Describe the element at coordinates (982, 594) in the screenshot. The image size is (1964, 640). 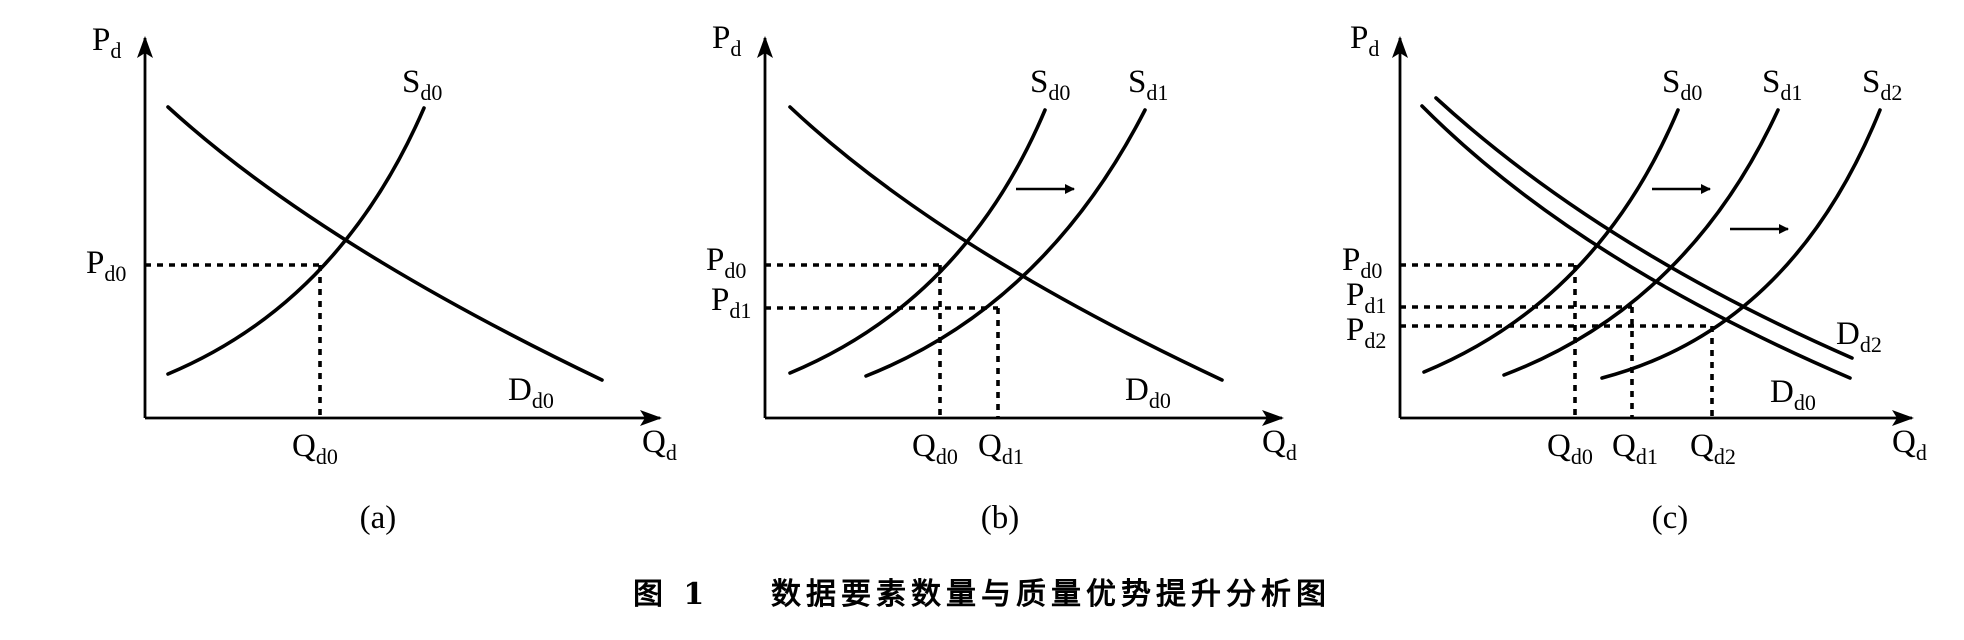
I see `figure-caption: 图 1 数据要素数量与质量优势提升分析图` at that location.